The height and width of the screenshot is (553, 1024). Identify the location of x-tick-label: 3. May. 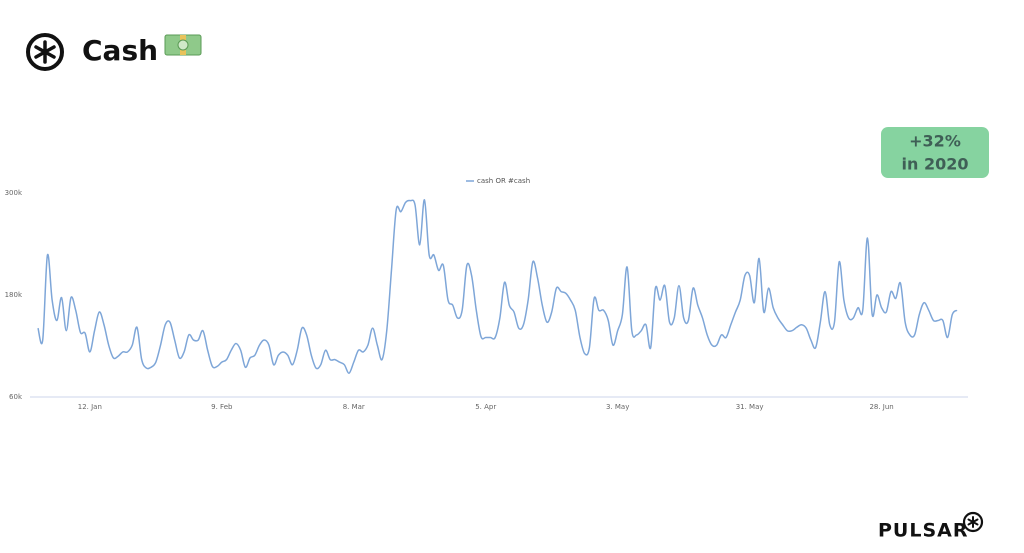
(617, 407).